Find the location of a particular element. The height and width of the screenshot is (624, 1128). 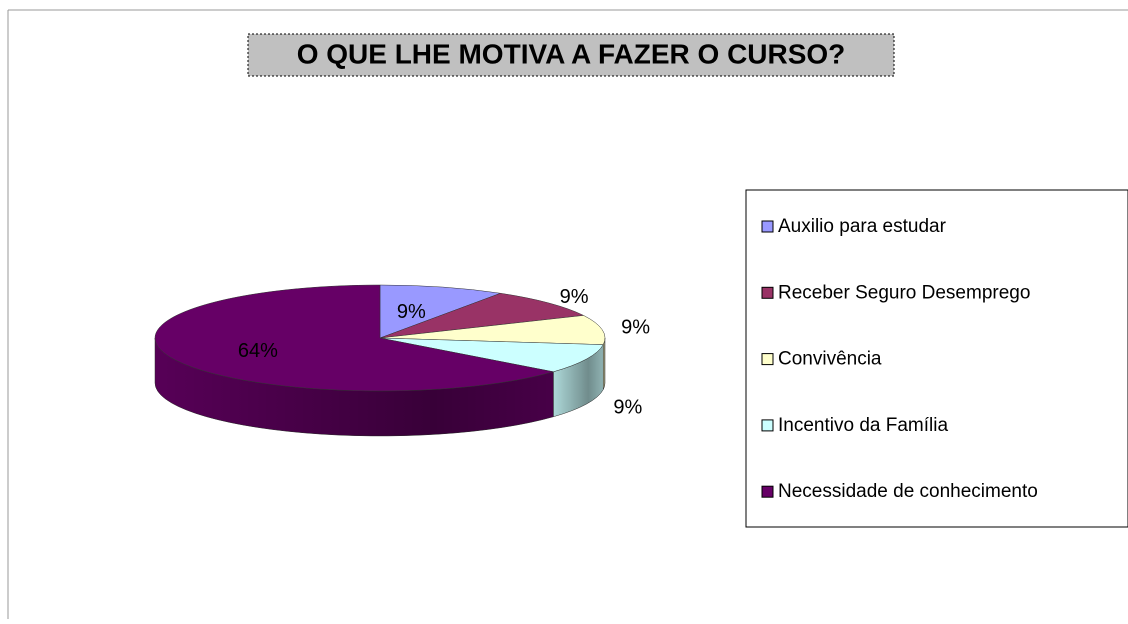

legend-label: Convivência is located at coordinates (830, 359).